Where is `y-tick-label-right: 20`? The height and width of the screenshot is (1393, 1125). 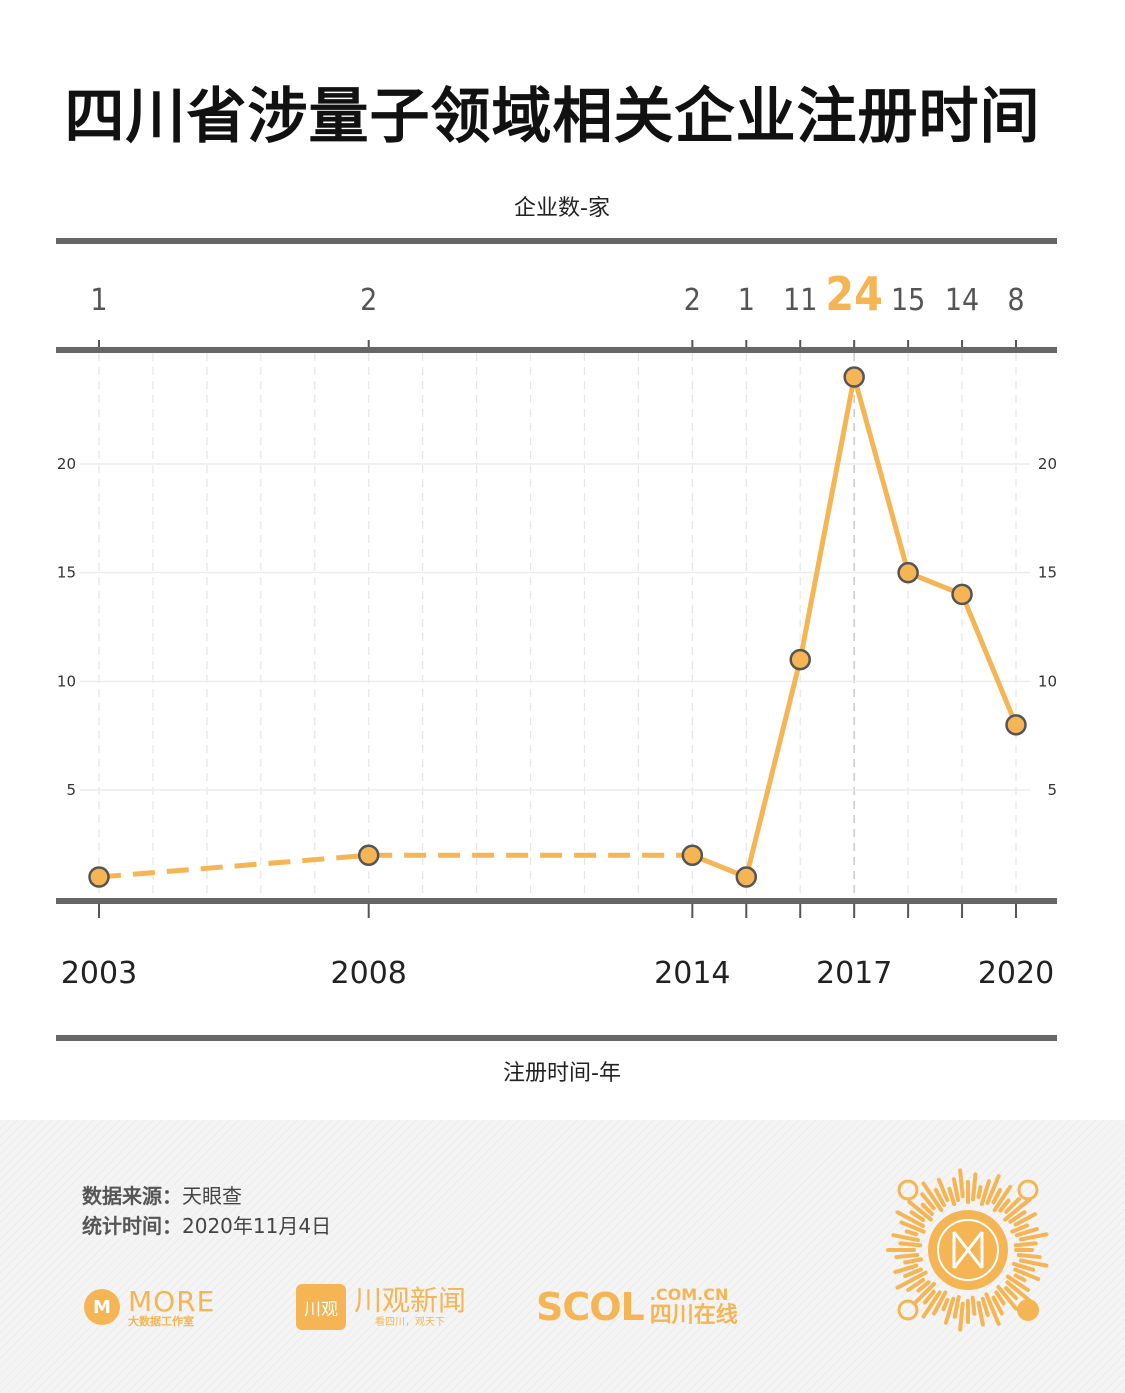
y-tick-label-right: 20 is located at coordinates (1047, 464).